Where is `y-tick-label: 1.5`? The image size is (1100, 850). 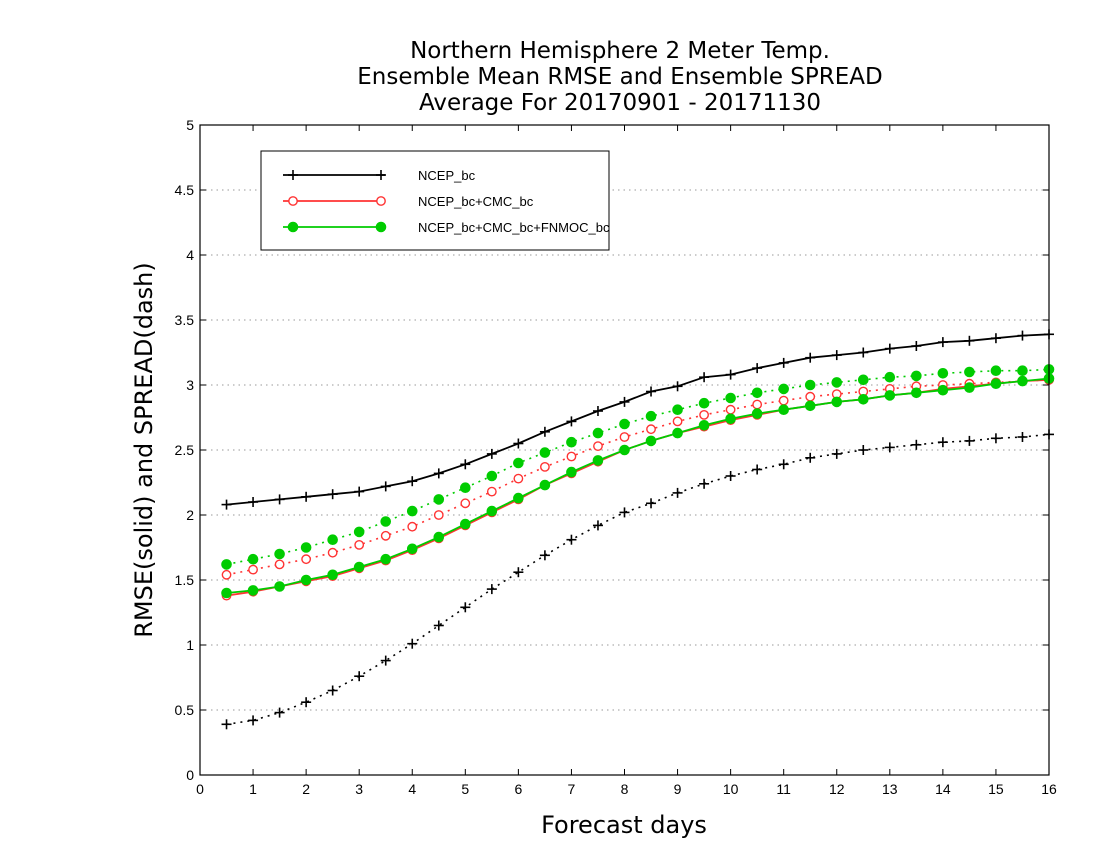
y-tick-label: 1.5 is located at coordinates (185, 580).